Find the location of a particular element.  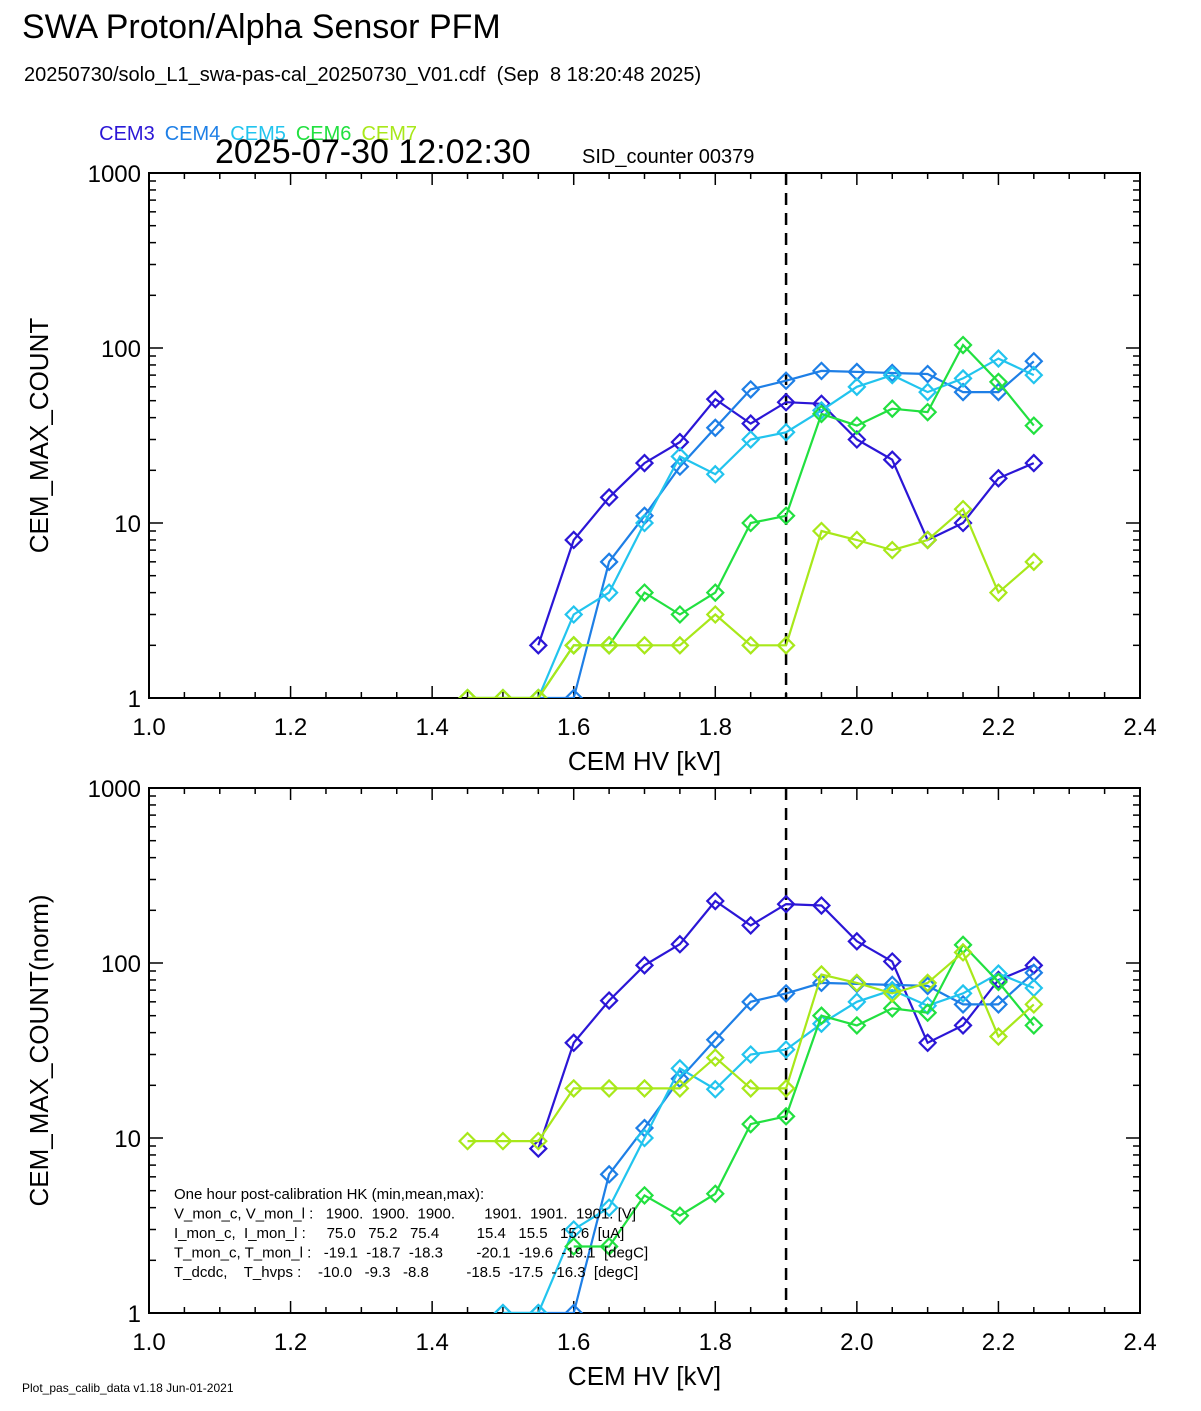

page-title: SWA Proton/Alpha Sensor PFM is located at coordinates (261, 27).